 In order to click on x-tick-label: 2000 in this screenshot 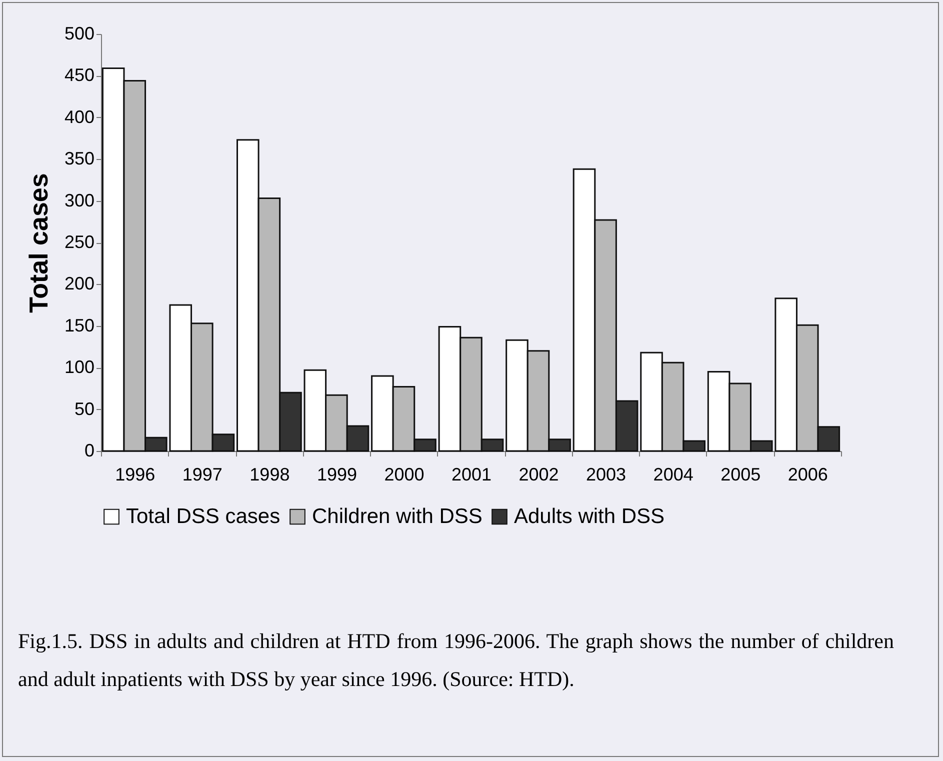, I will do `click(404, 474)`.